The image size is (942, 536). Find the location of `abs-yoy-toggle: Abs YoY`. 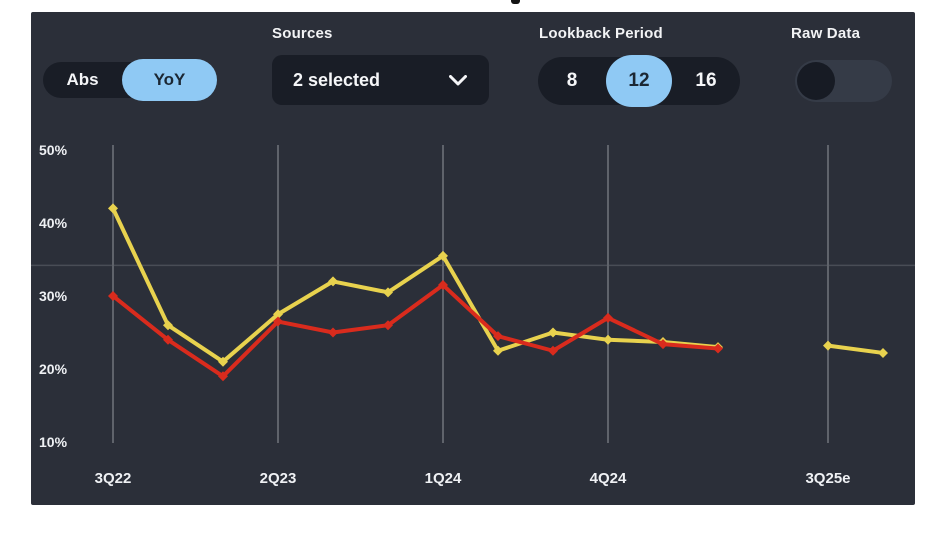

abs-yoy-toggle: Abs YoY is located at coordinates (130, 80).